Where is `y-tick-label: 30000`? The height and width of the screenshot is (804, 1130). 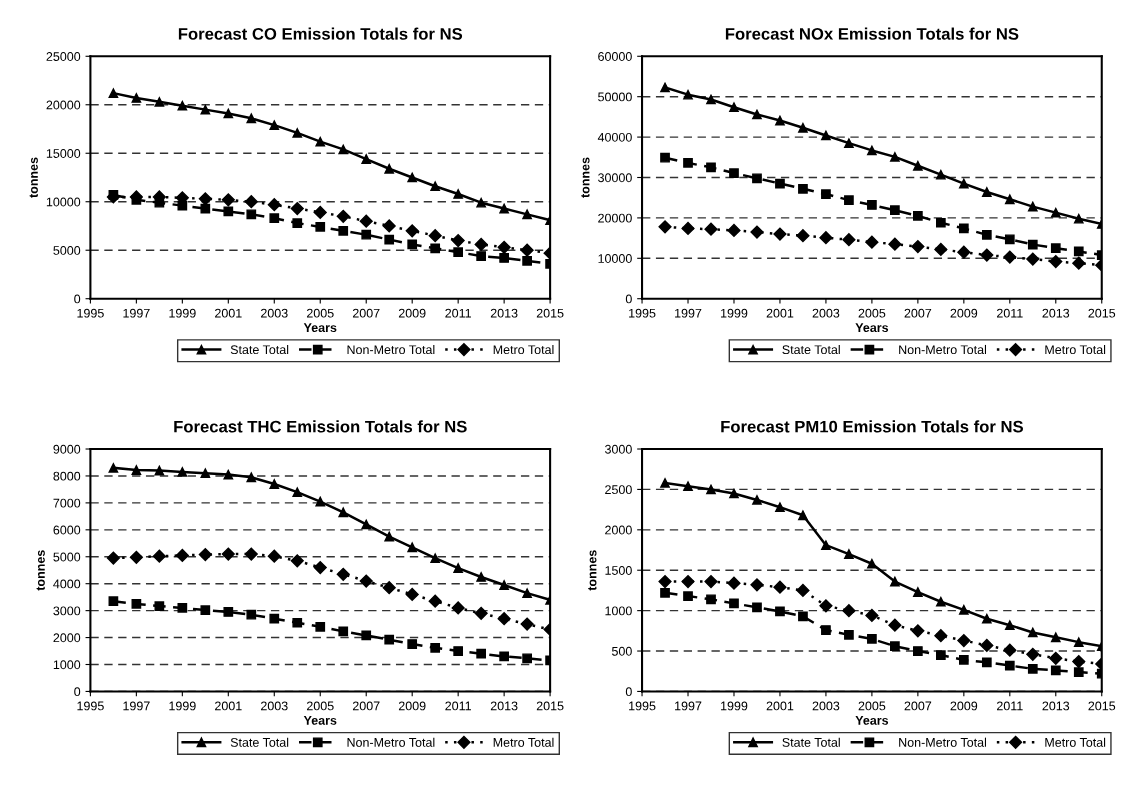
y-tick-label: 30000 is located at coordinates (615, 178).